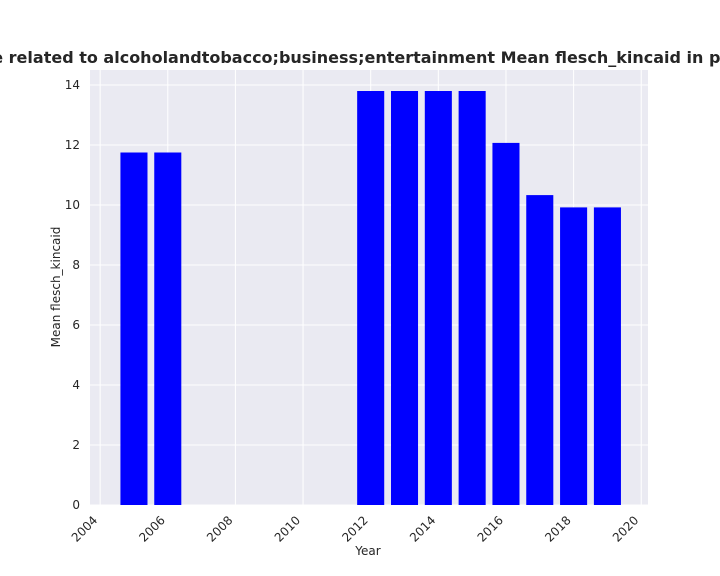 This screenshot has height=576, width=720. What do you see at coordinates (557, 528) in the screenshot?
I see `x-tick-label: 2018` at bounding box center [557, 528].